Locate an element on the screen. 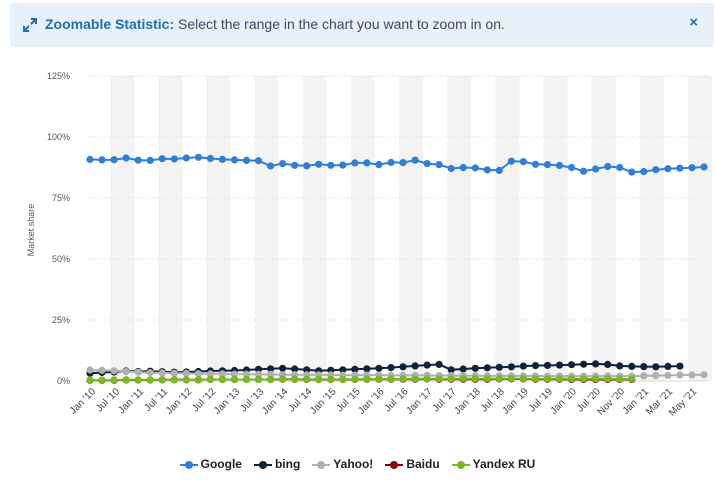  legend-item: Google is located at coordinates (210, 464).